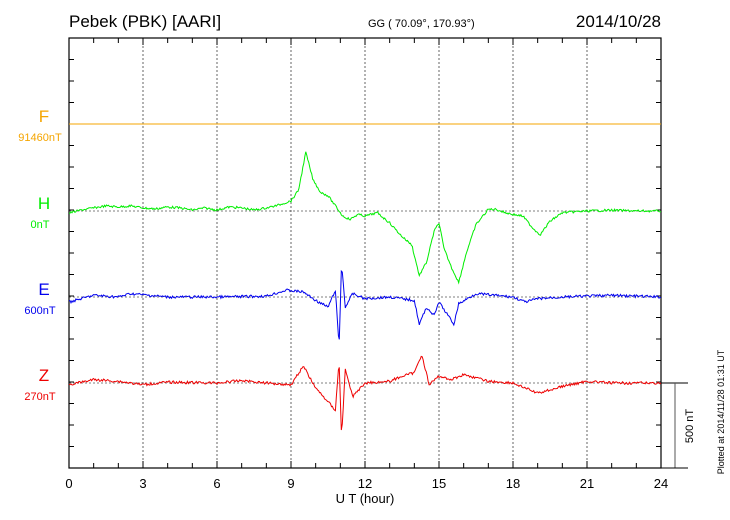 The image size is (730, 520). I want to click on x-tick-label: 15, so click(439, 483).